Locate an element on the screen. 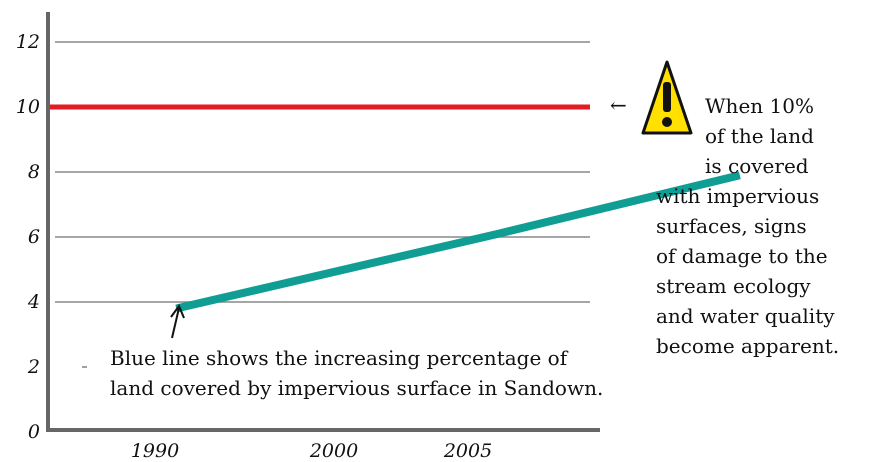 This screenshot has width=870, height=462. y-tick-label-0: 0 is located at coordinates (34, 432).